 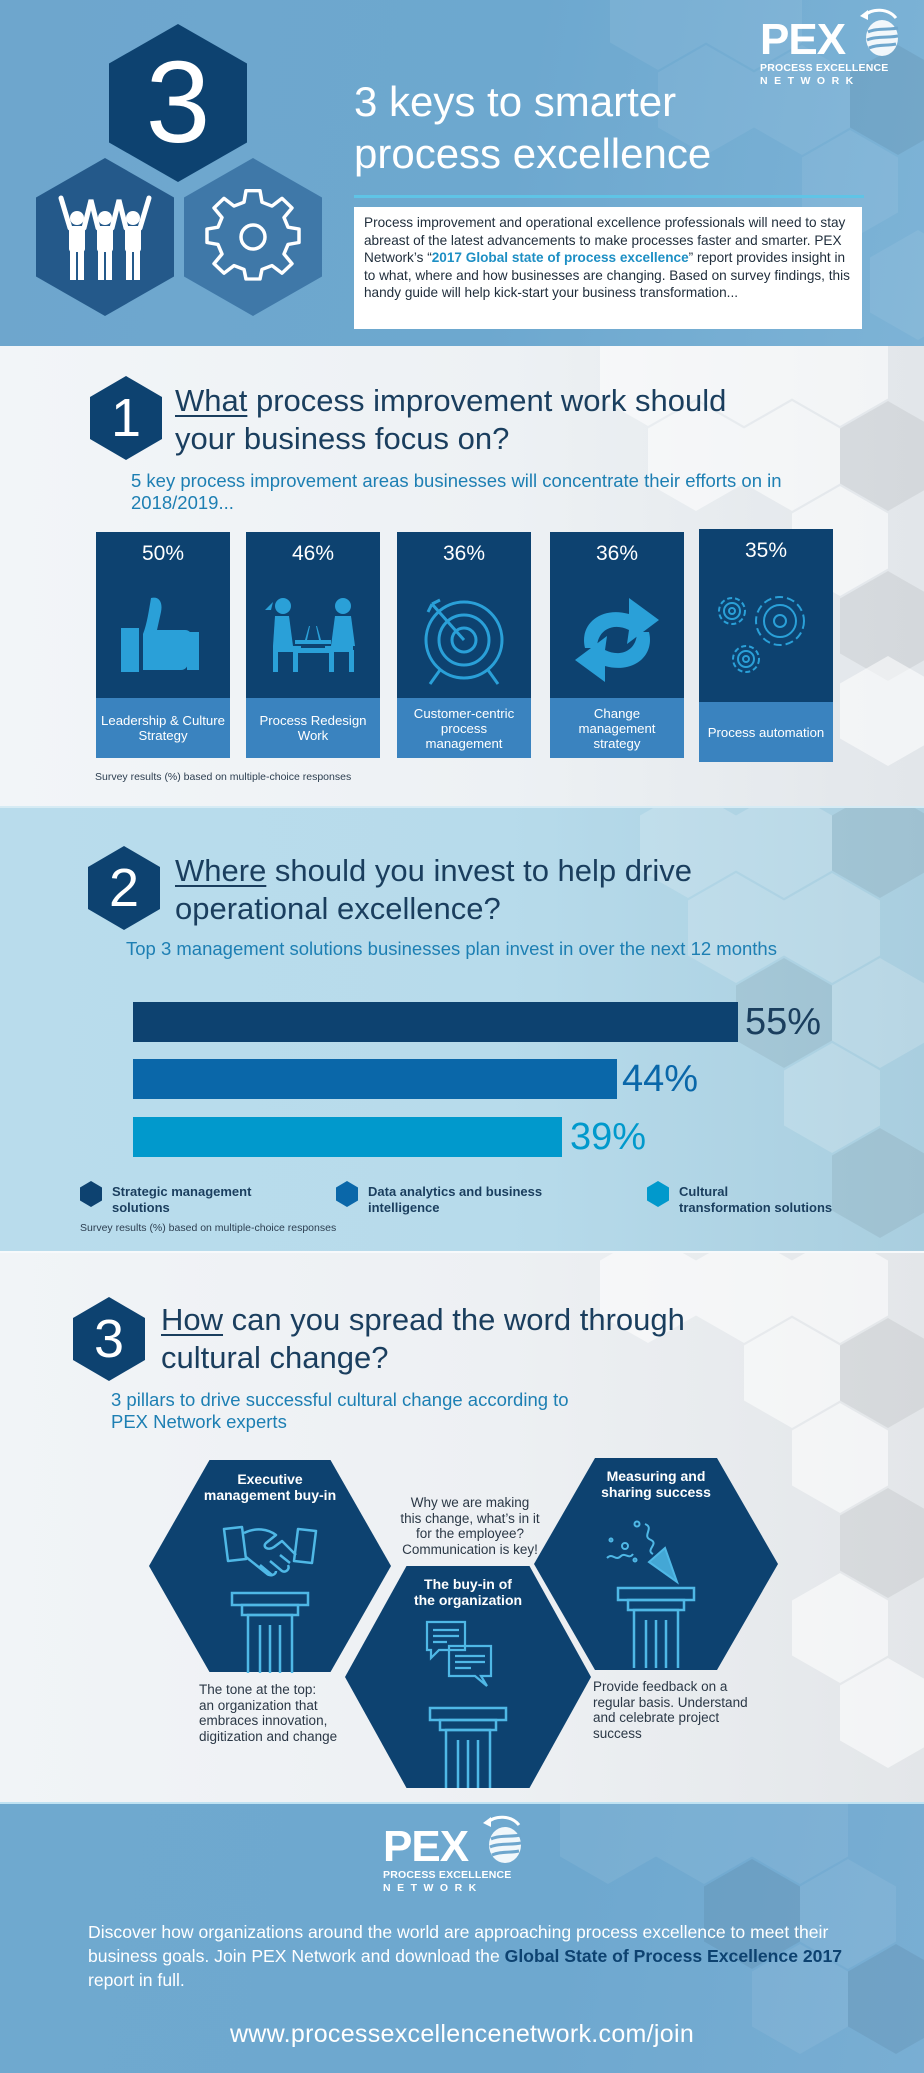 What do you see at coordinates (617, 728) in the screenshot?
I see `card-label: Change management strategy` at bounding box center [617, 728].